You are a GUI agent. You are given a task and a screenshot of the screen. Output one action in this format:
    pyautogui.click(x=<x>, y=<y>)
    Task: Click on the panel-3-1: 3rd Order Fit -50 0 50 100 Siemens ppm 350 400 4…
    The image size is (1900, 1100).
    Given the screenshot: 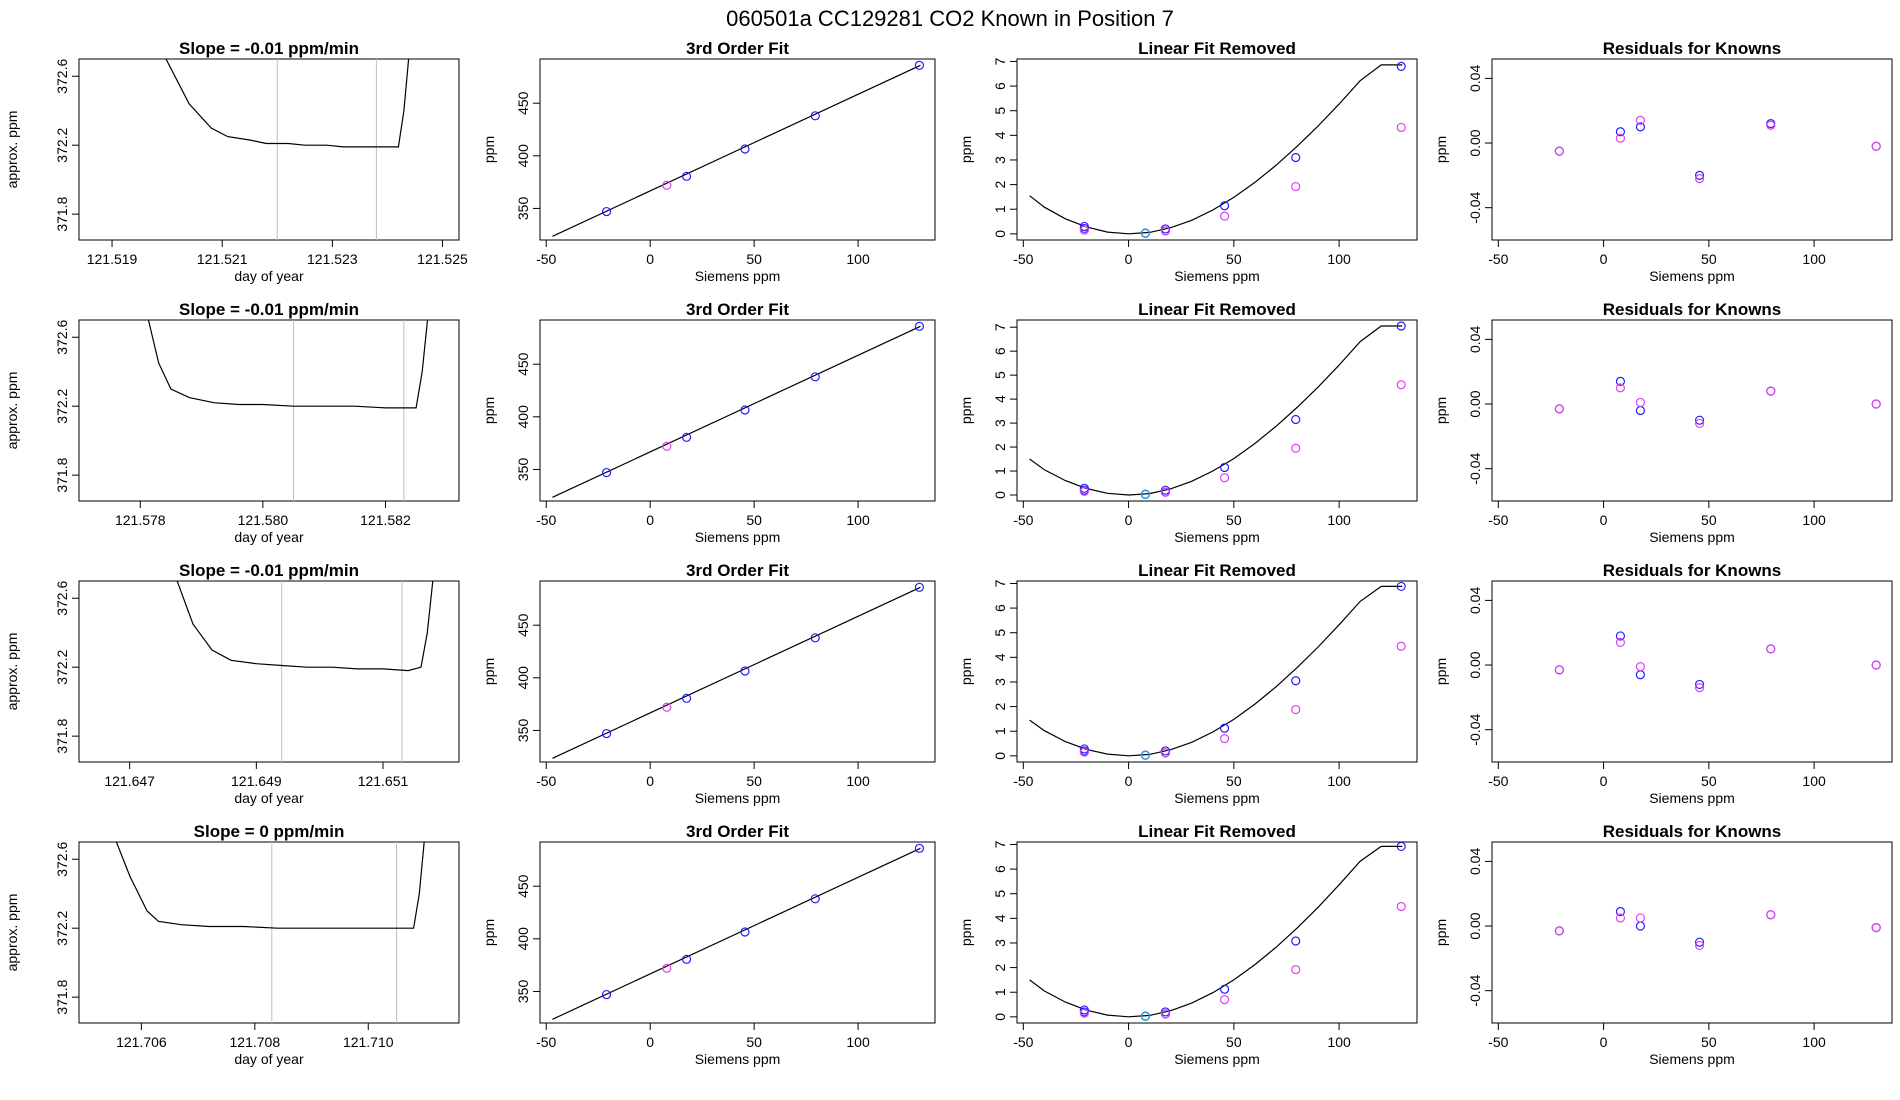 What is the action you would take?
    pyautogui.click(x=708, y=944)
    